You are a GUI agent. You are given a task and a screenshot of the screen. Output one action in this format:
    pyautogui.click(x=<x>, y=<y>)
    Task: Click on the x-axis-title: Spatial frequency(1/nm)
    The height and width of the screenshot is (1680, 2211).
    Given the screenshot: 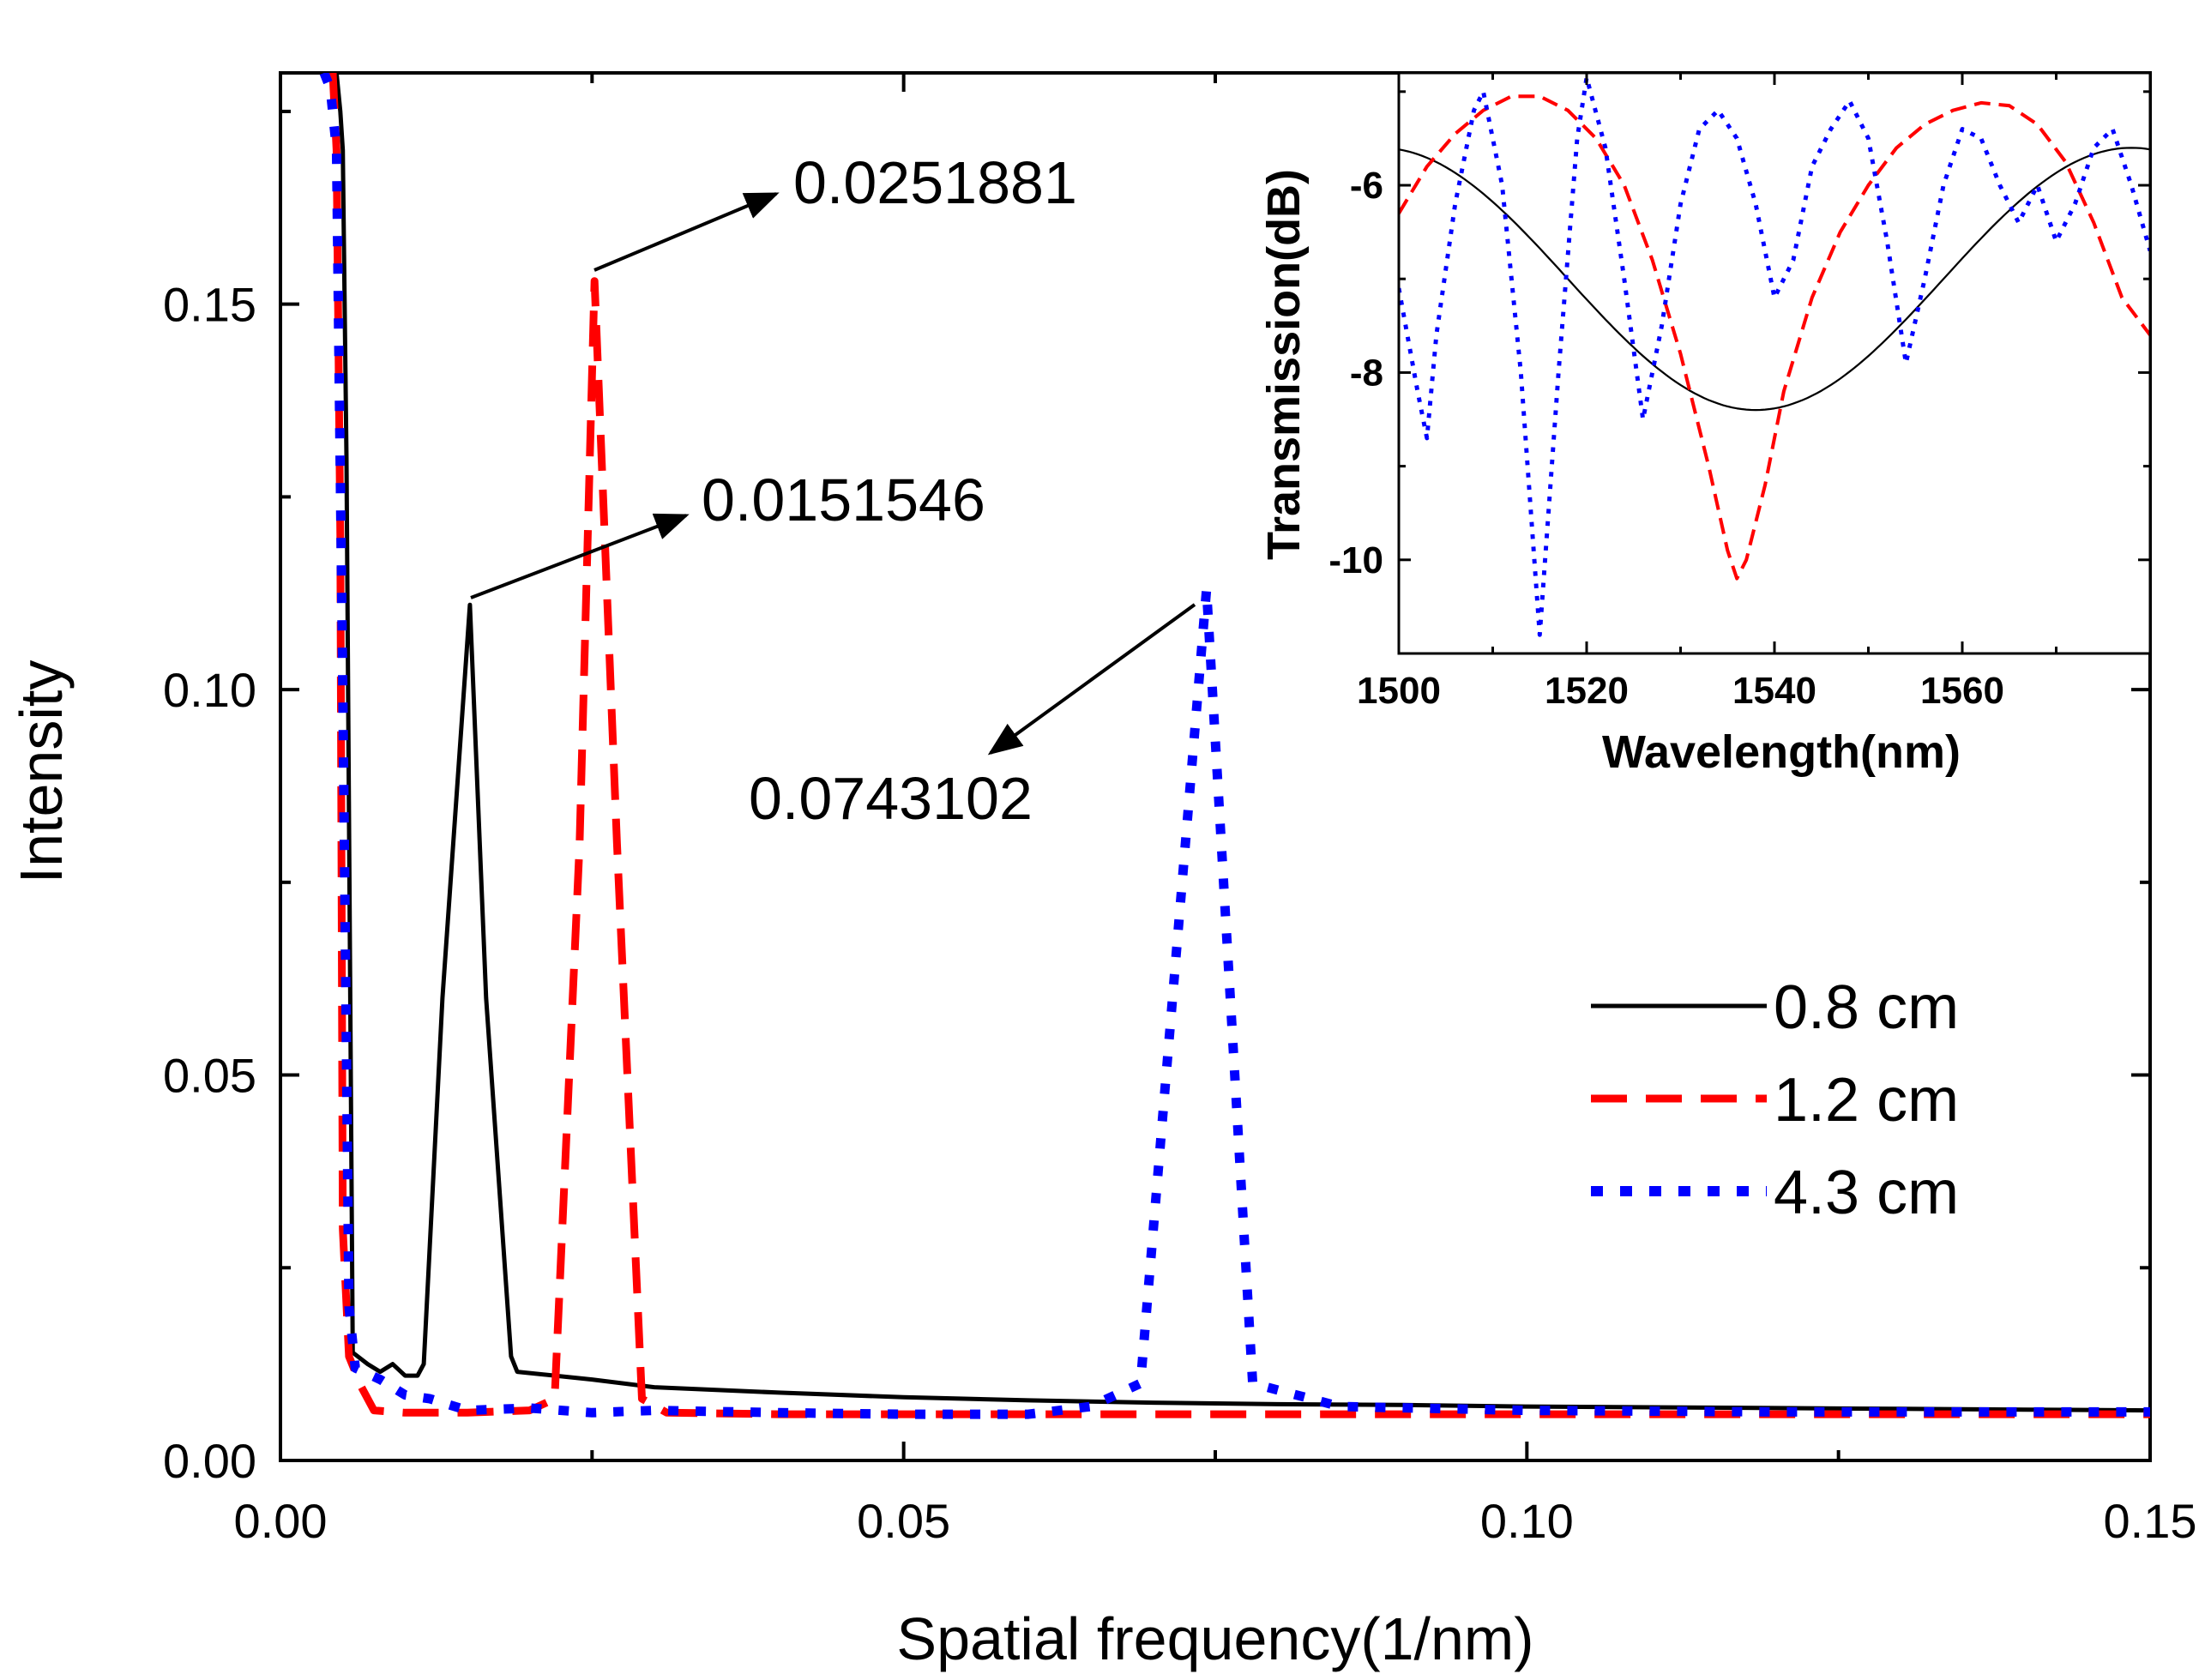 What is the action you would take?
    pyautogui.click(x=1214, y=1638)
    